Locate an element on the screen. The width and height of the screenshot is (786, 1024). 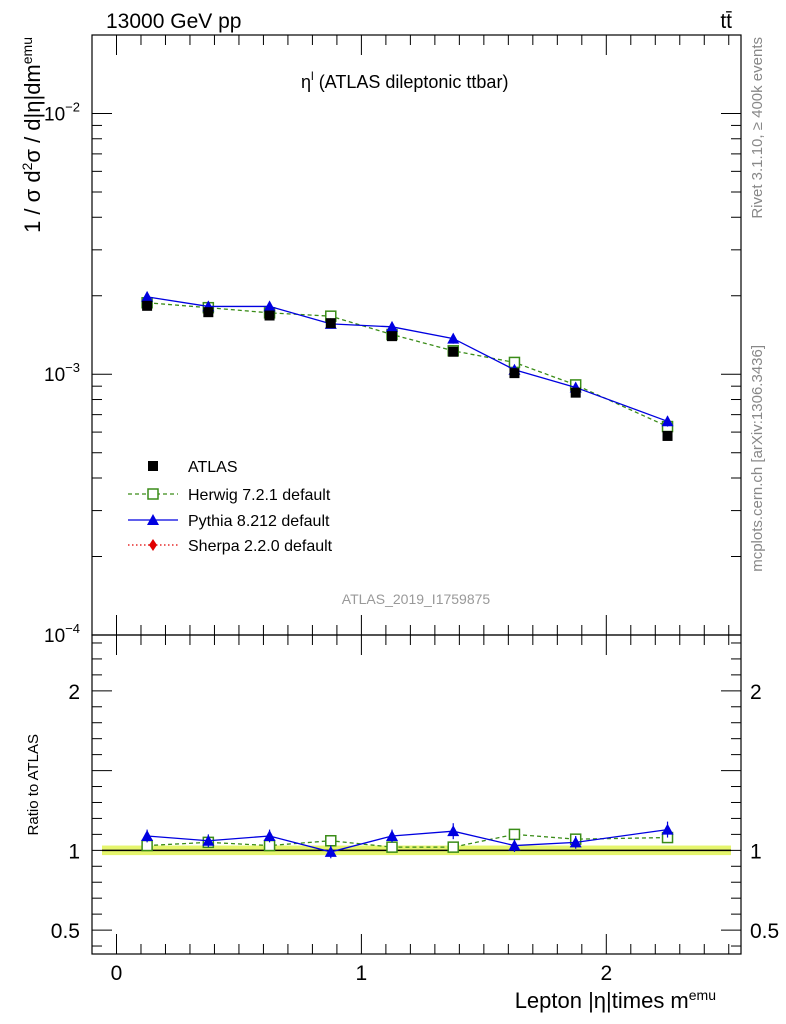
process-label: tt̄ is located at coordinates (726, 21).